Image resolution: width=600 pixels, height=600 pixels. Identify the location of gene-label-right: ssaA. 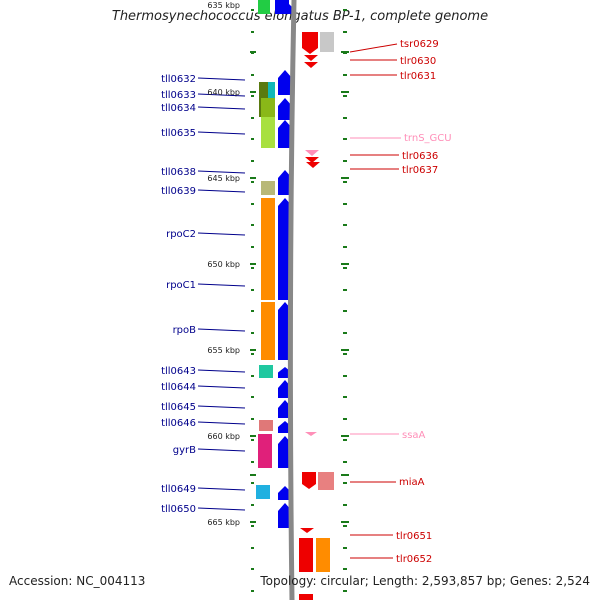
(414, 435).